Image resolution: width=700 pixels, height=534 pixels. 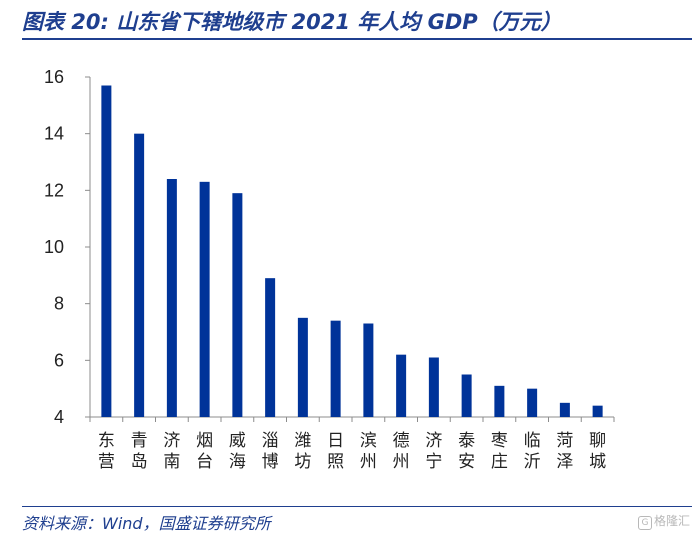 I want to click on watermark-logo-icon: G, so click(x=644, y=523).